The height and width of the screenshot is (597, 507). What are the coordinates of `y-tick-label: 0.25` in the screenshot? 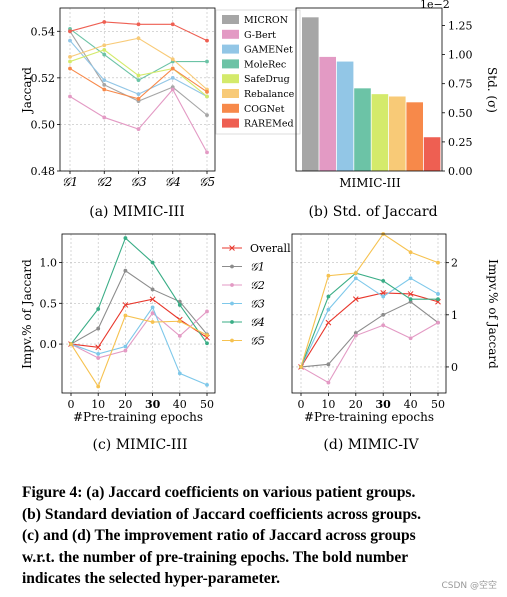 It's located at (460, 142).